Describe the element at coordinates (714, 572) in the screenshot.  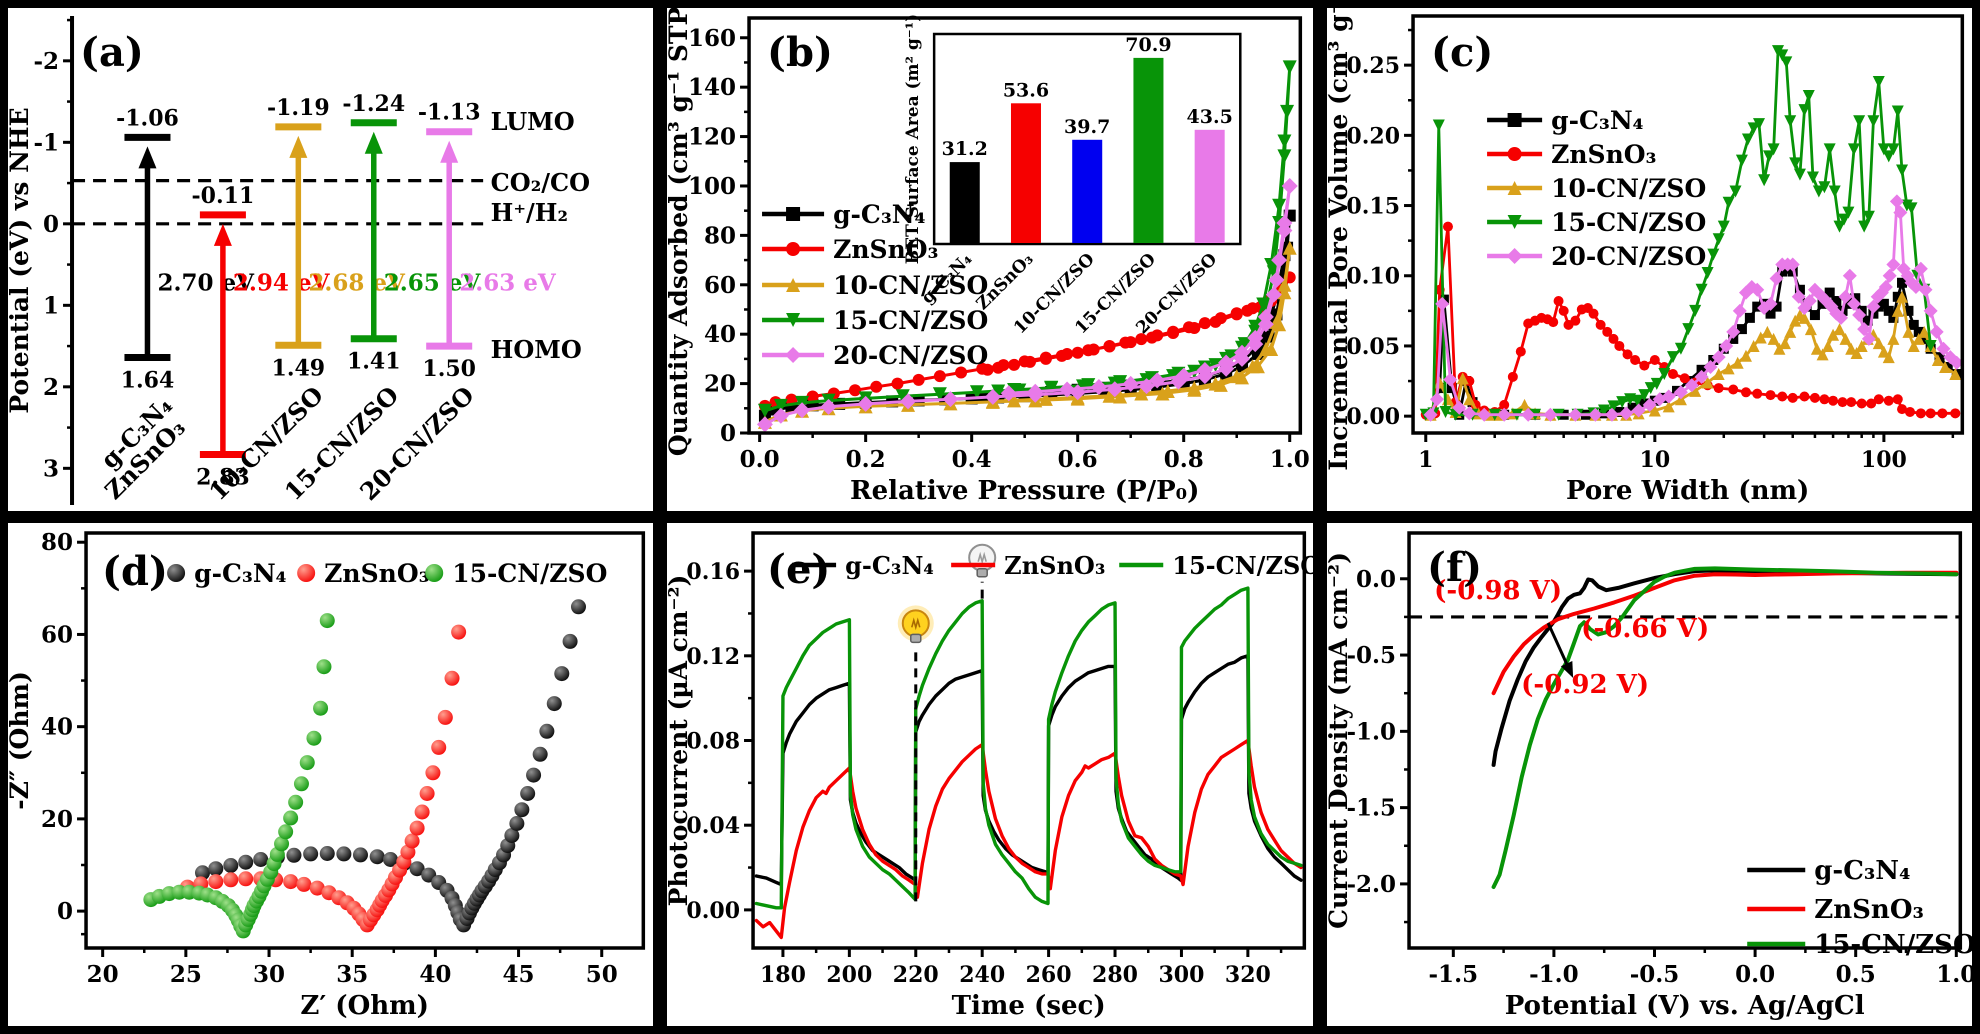
I see `svg-text: 0.16` at that location.